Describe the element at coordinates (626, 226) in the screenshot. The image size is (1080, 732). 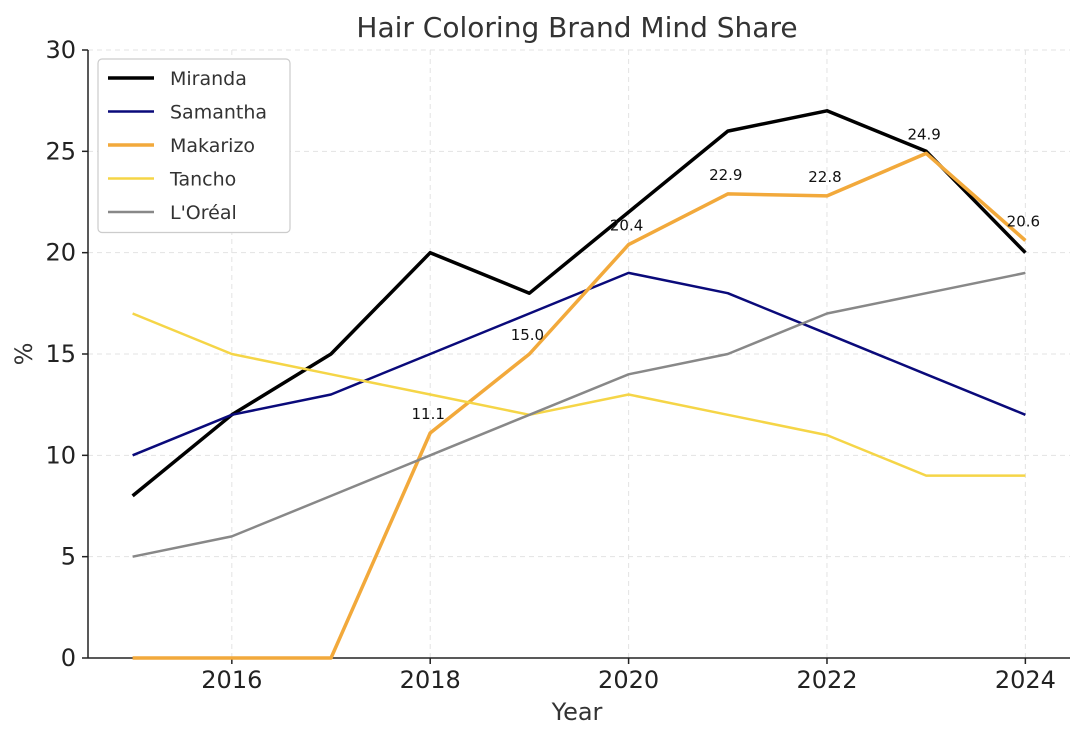
I see `data-label: 20.4` at that location.